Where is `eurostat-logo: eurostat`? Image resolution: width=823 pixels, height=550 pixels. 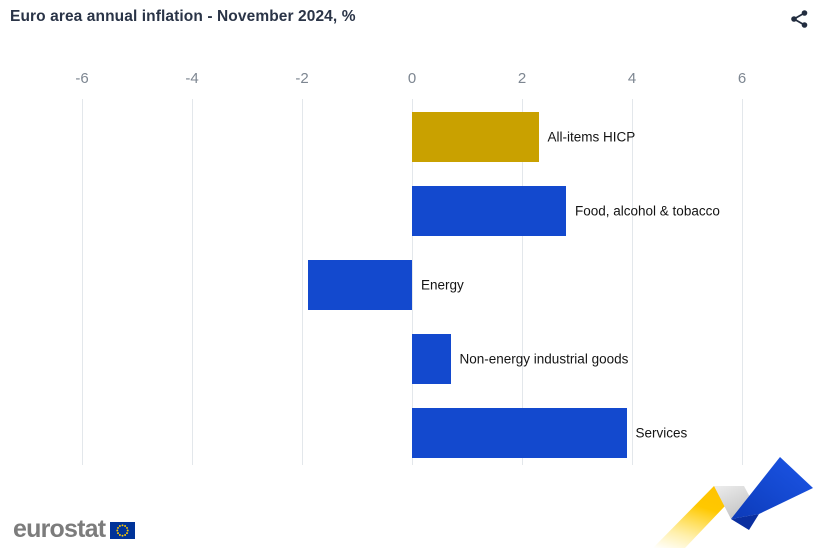 eurostat-logo: eurostat is located at coordinates (74, 529).